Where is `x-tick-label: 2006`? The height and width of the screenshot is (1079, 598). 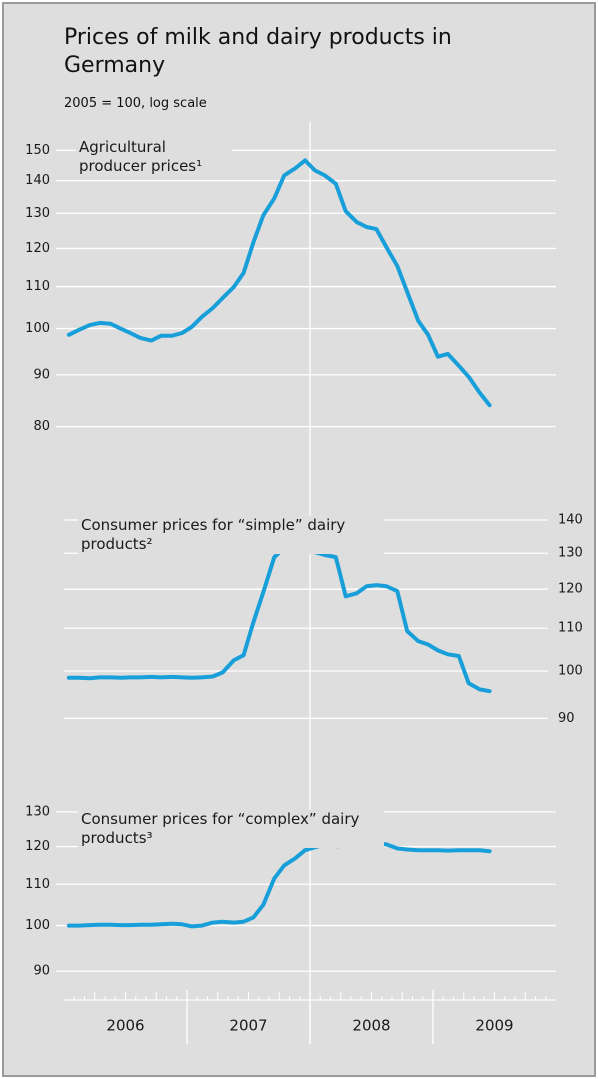 x-tick-label: 2006 is located at coordinates (125, 1026).